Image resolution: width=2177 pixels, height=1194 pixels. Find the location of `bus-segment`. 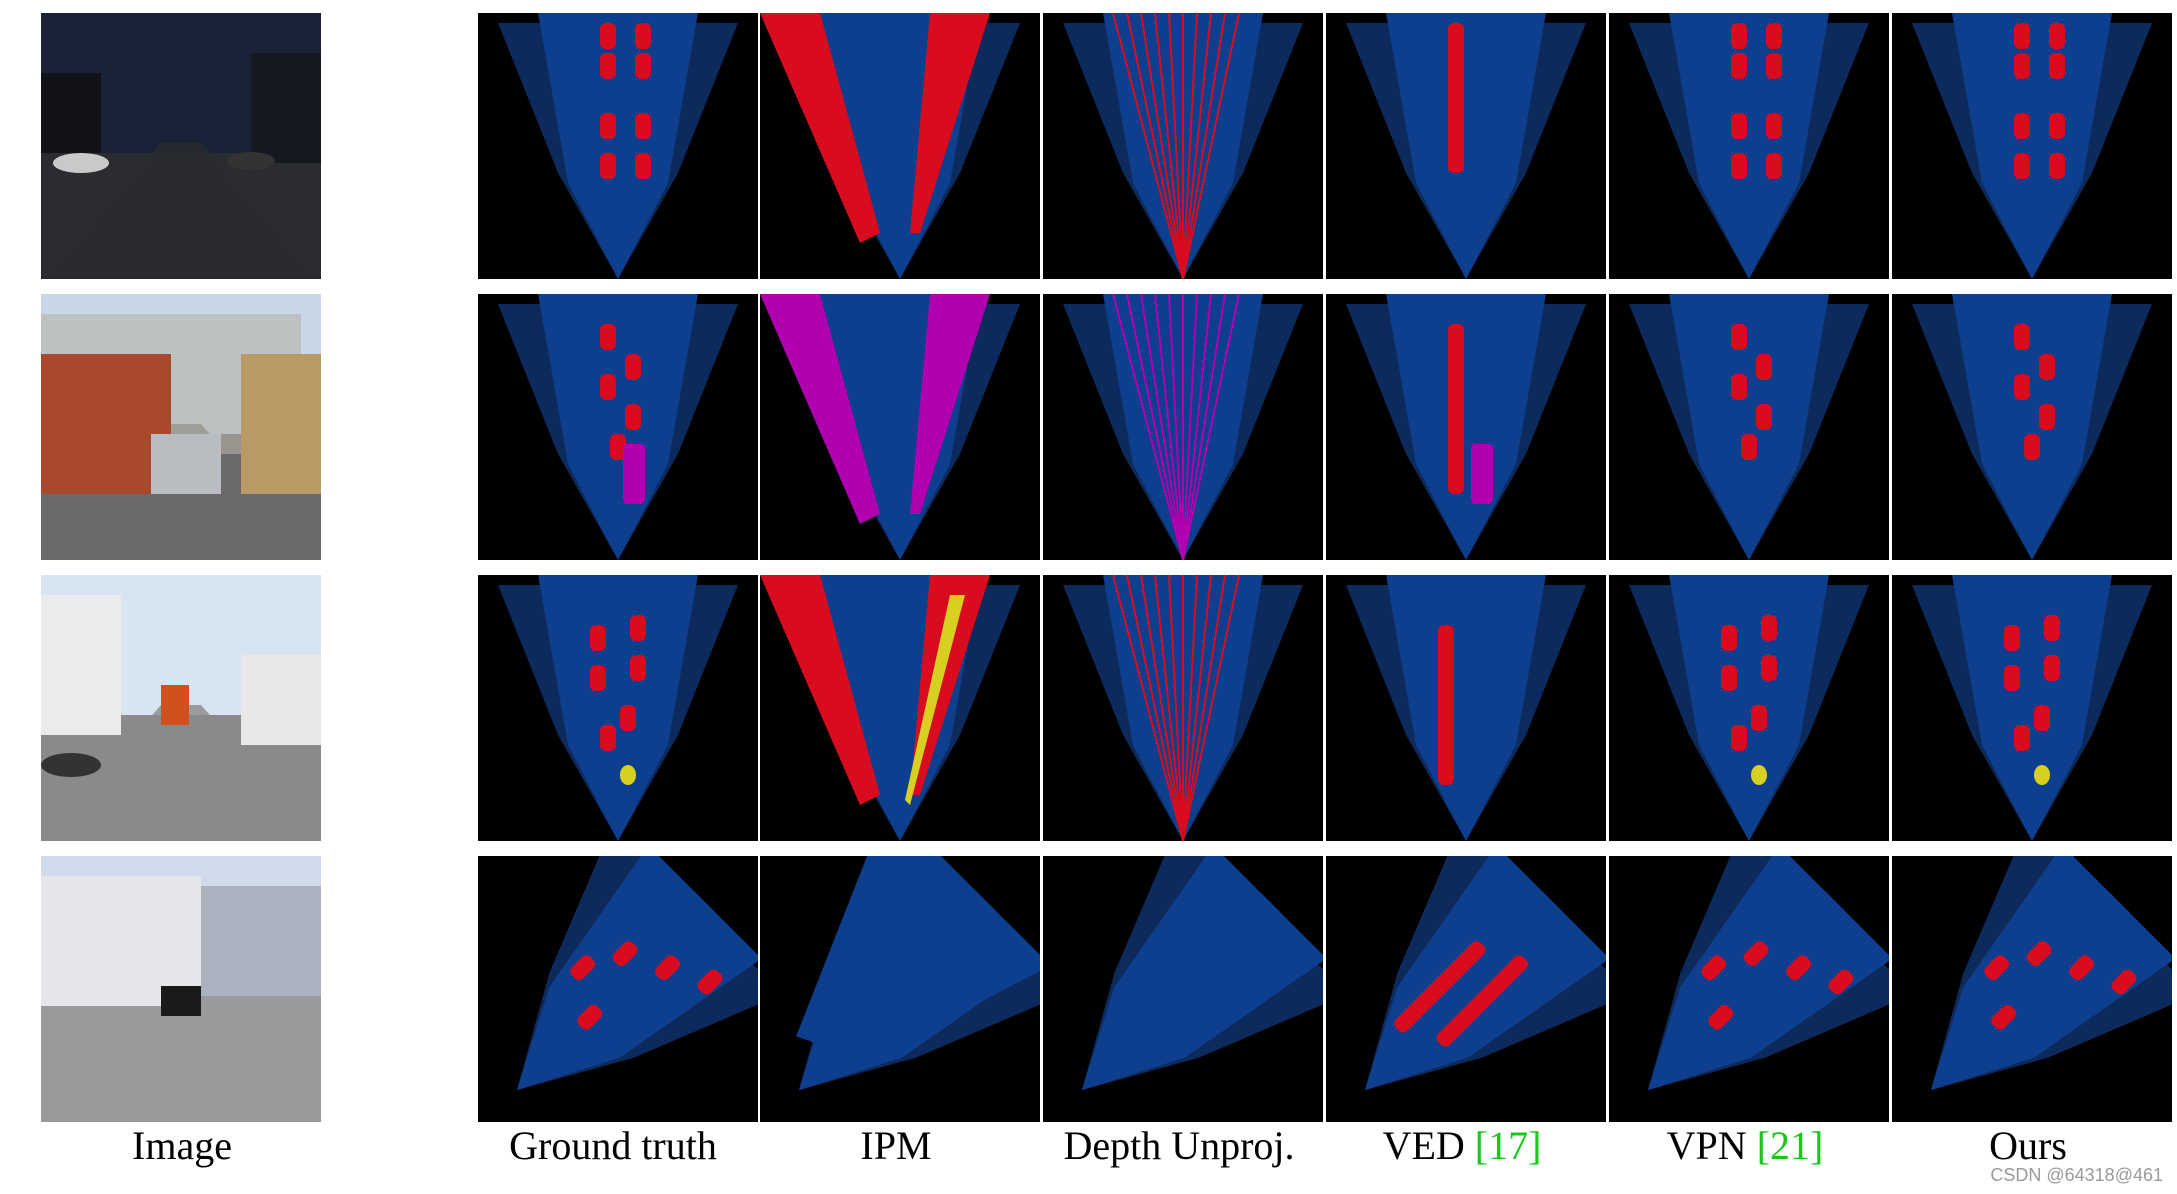

bus-segment is located at coordinates (634, 474).